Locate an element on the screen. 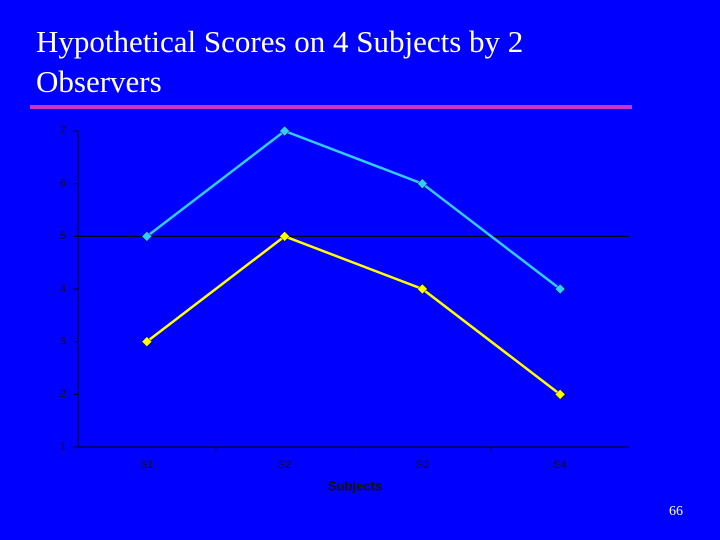  y-tick-label: 7 is located at coordinates (63, 131).